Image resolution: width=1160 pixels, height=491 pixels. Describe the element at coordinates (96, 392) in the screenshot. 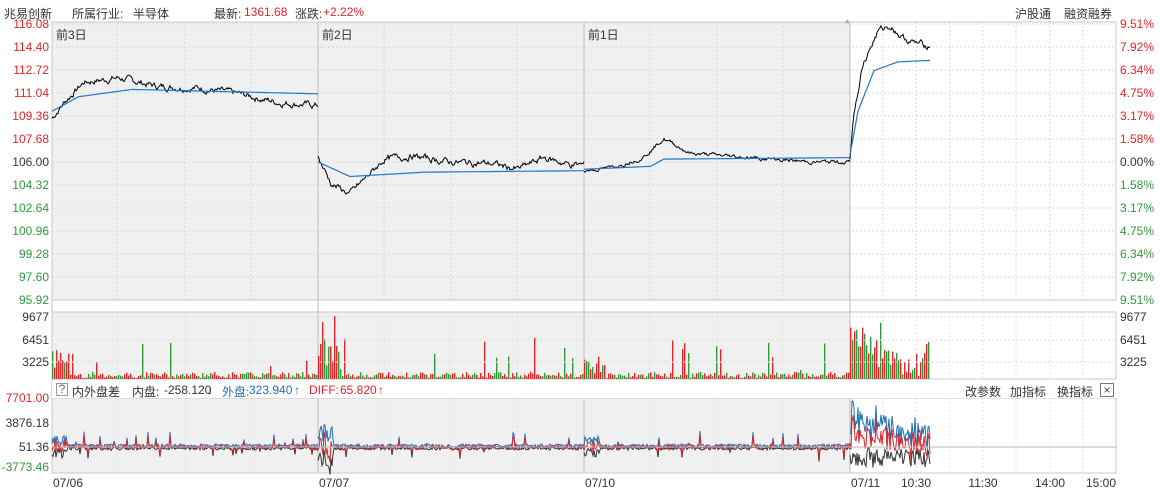

I see `indicator-name: 内外盘差` at that location.